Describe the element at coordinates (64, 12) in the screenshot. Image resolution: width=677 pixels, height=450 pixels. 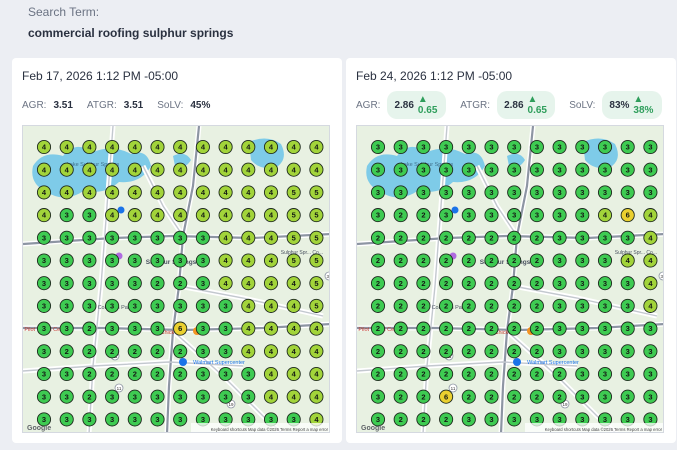
I see `search-term-label: Search Term:` at that location.